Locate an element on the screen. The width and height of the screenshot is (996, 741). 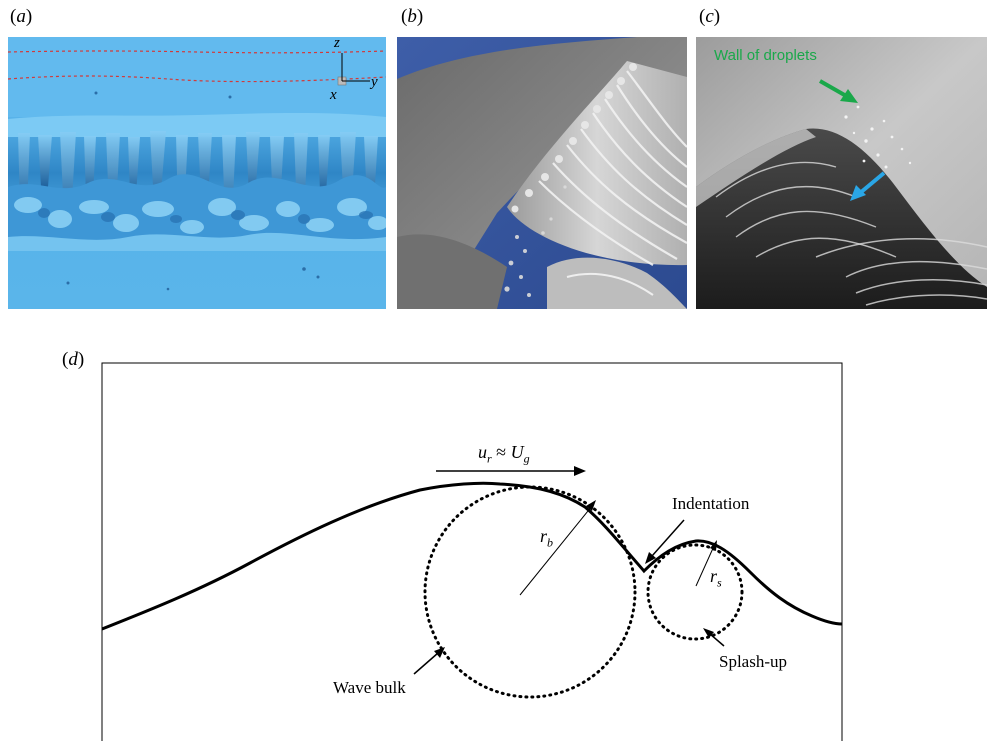
panel-d-label: (d) is located at coordinates (73, 359).